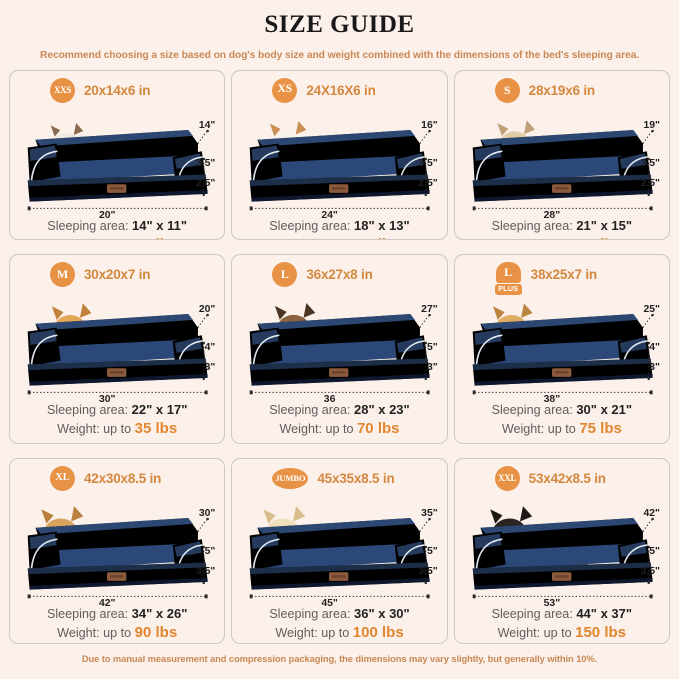 This screenshot has width=679, height=679. What do you see at coordinates (604, 226) in the screenshot?
I see `sleeping-area-value: 21" x 15"` at bounding box center [604, 226].